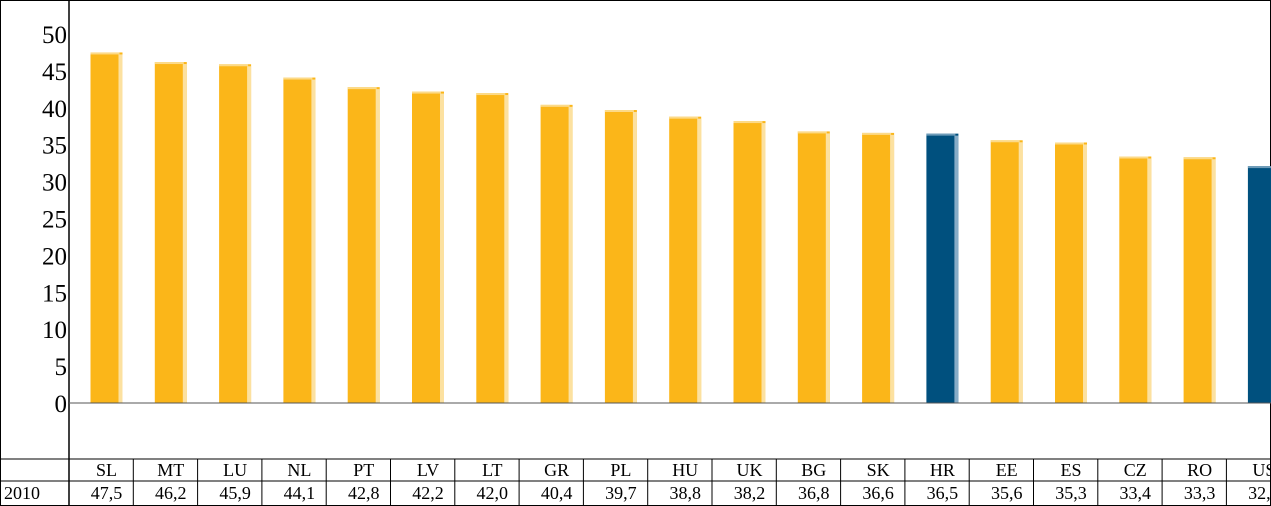 This screenshot has width=1271, height=506. Describe the element at coordinates (54, 293) in the screenshot. I see `y-tick-label: 15` at that location.